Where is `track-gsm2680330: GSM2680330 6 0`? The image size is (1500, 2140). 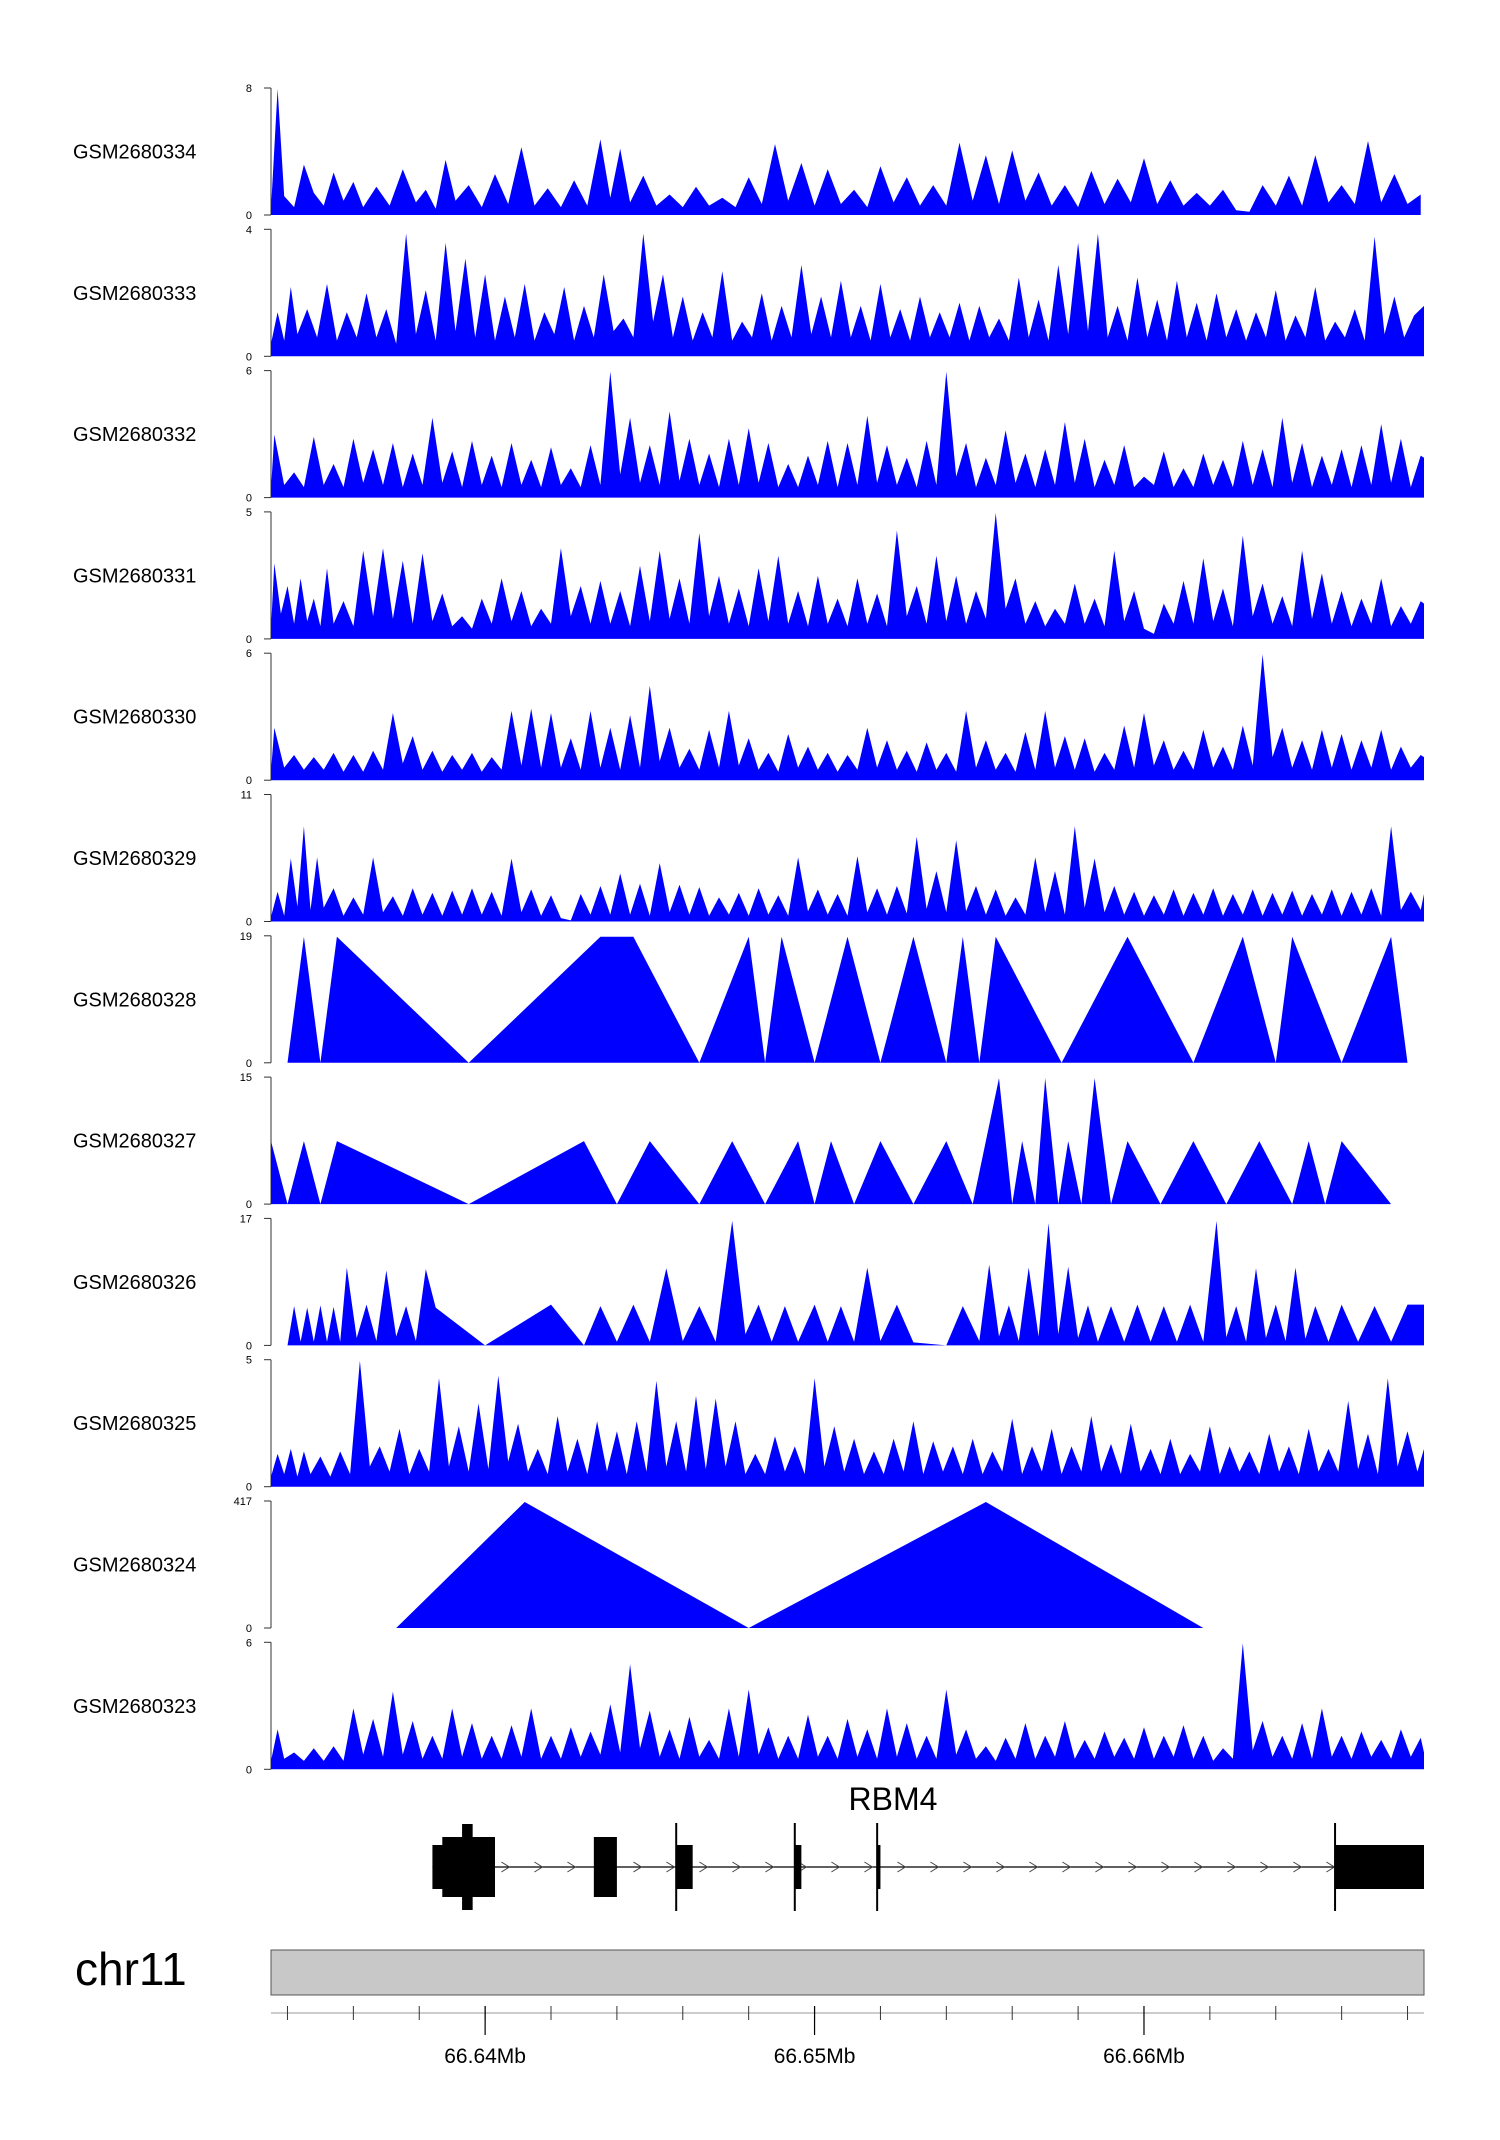
track-gsm2680330: GSM2680330 6 0 is located at coordinates (748, 717).